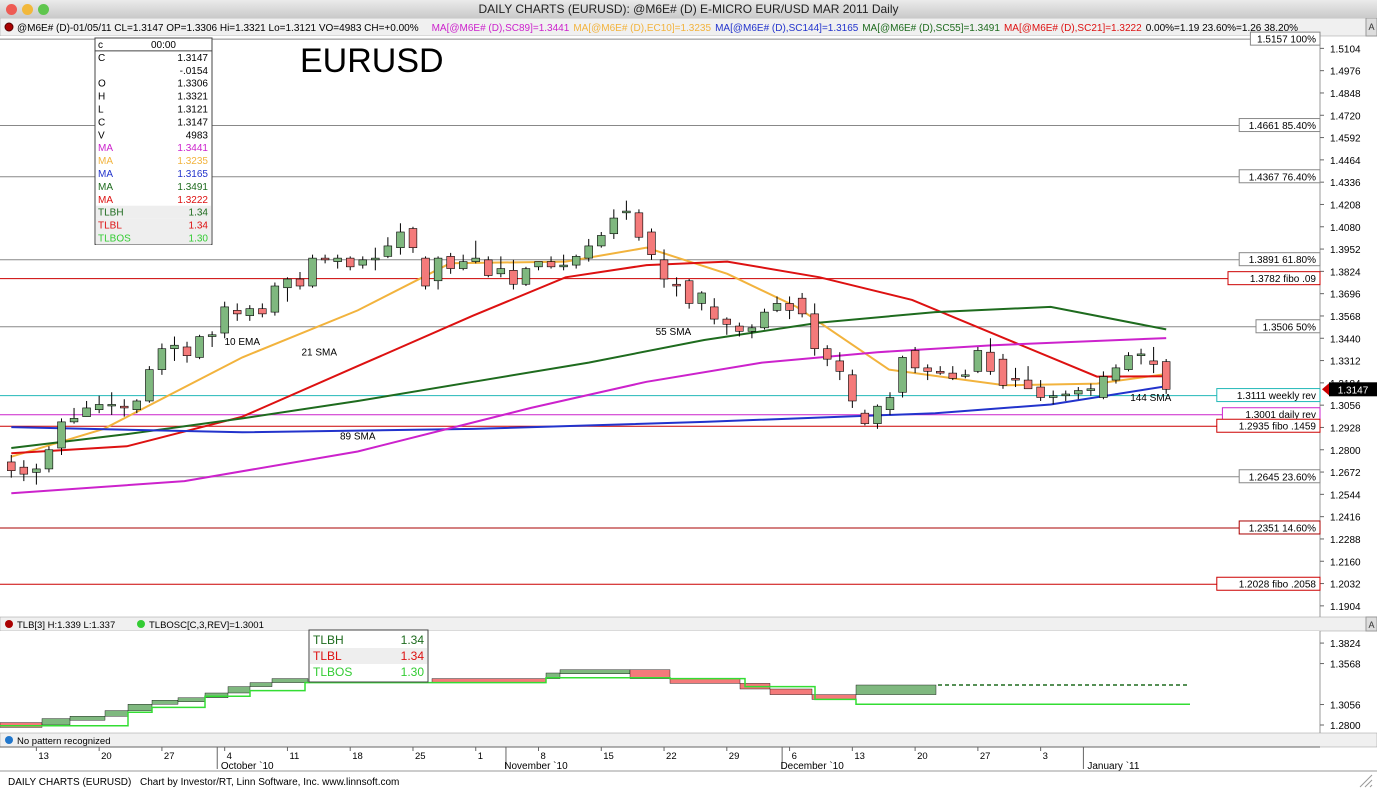 The image size is (1377, 789). What do you see at coordinates (11, 9) in the screenshot?
I see `close-window-button` at bounding box center [11, 9].